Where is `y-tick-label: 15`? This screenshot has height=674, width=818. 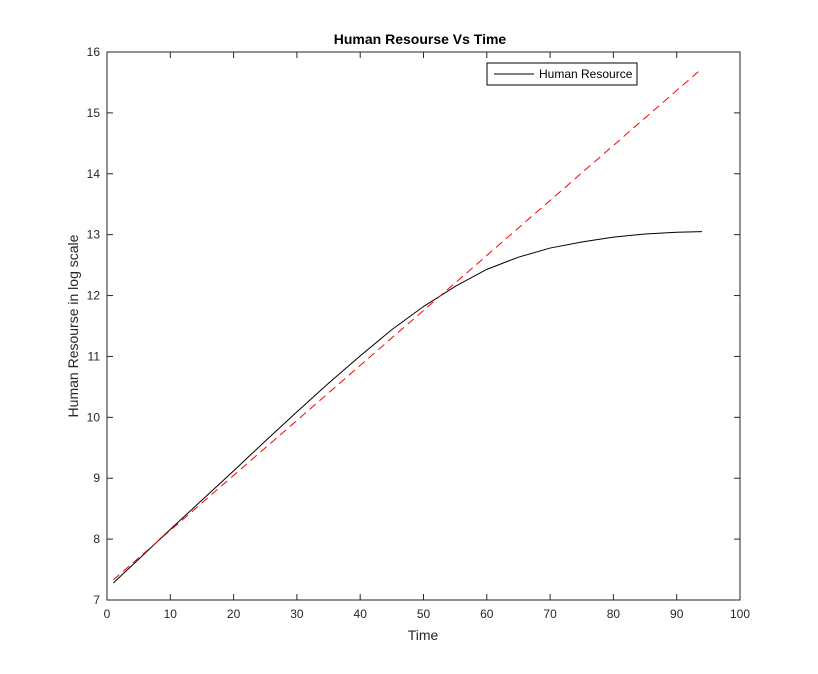 y-tick-label: 15 is located at coordinates (94, 113).